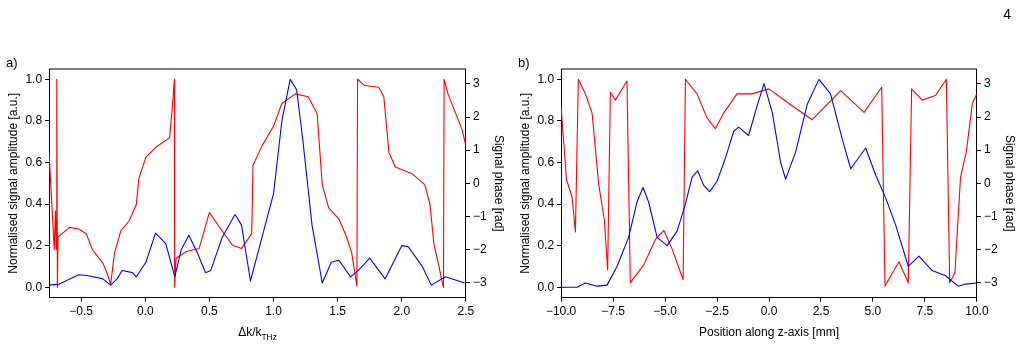 This screenshot has height=344, width=1023. I want to click on x-tick-label: 1.0, so click(274, 311).